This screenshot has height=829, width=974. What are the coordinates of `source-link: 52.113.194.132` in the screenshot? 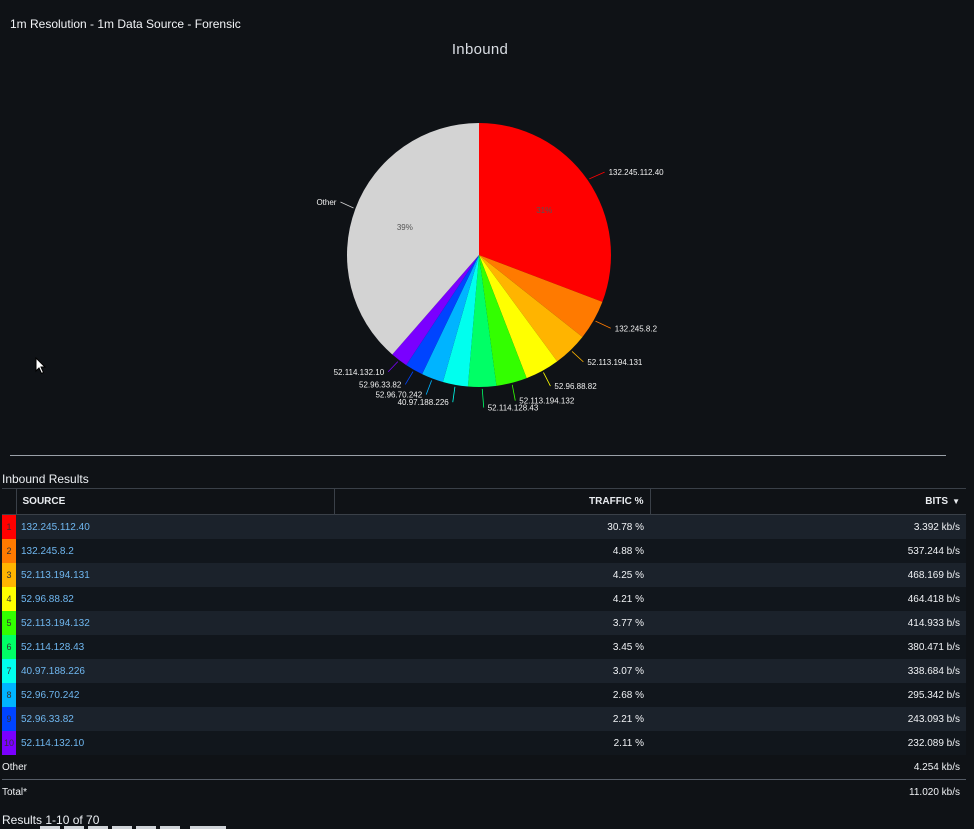 It's located at (175, 623).